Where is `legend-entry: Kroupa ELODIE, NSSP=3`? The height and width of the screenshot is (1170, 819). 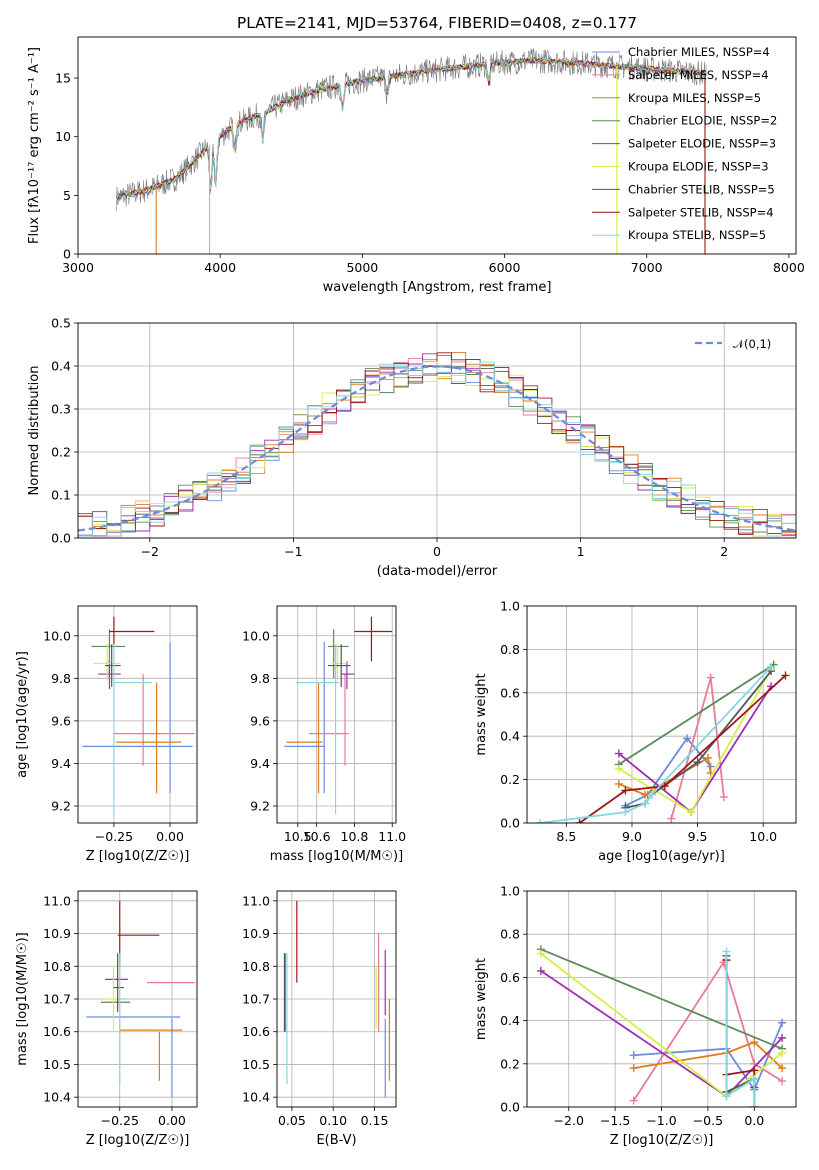 legend-entry: Kroupa ELODIE, NSSP=3 is located at coordinates (698, 167).